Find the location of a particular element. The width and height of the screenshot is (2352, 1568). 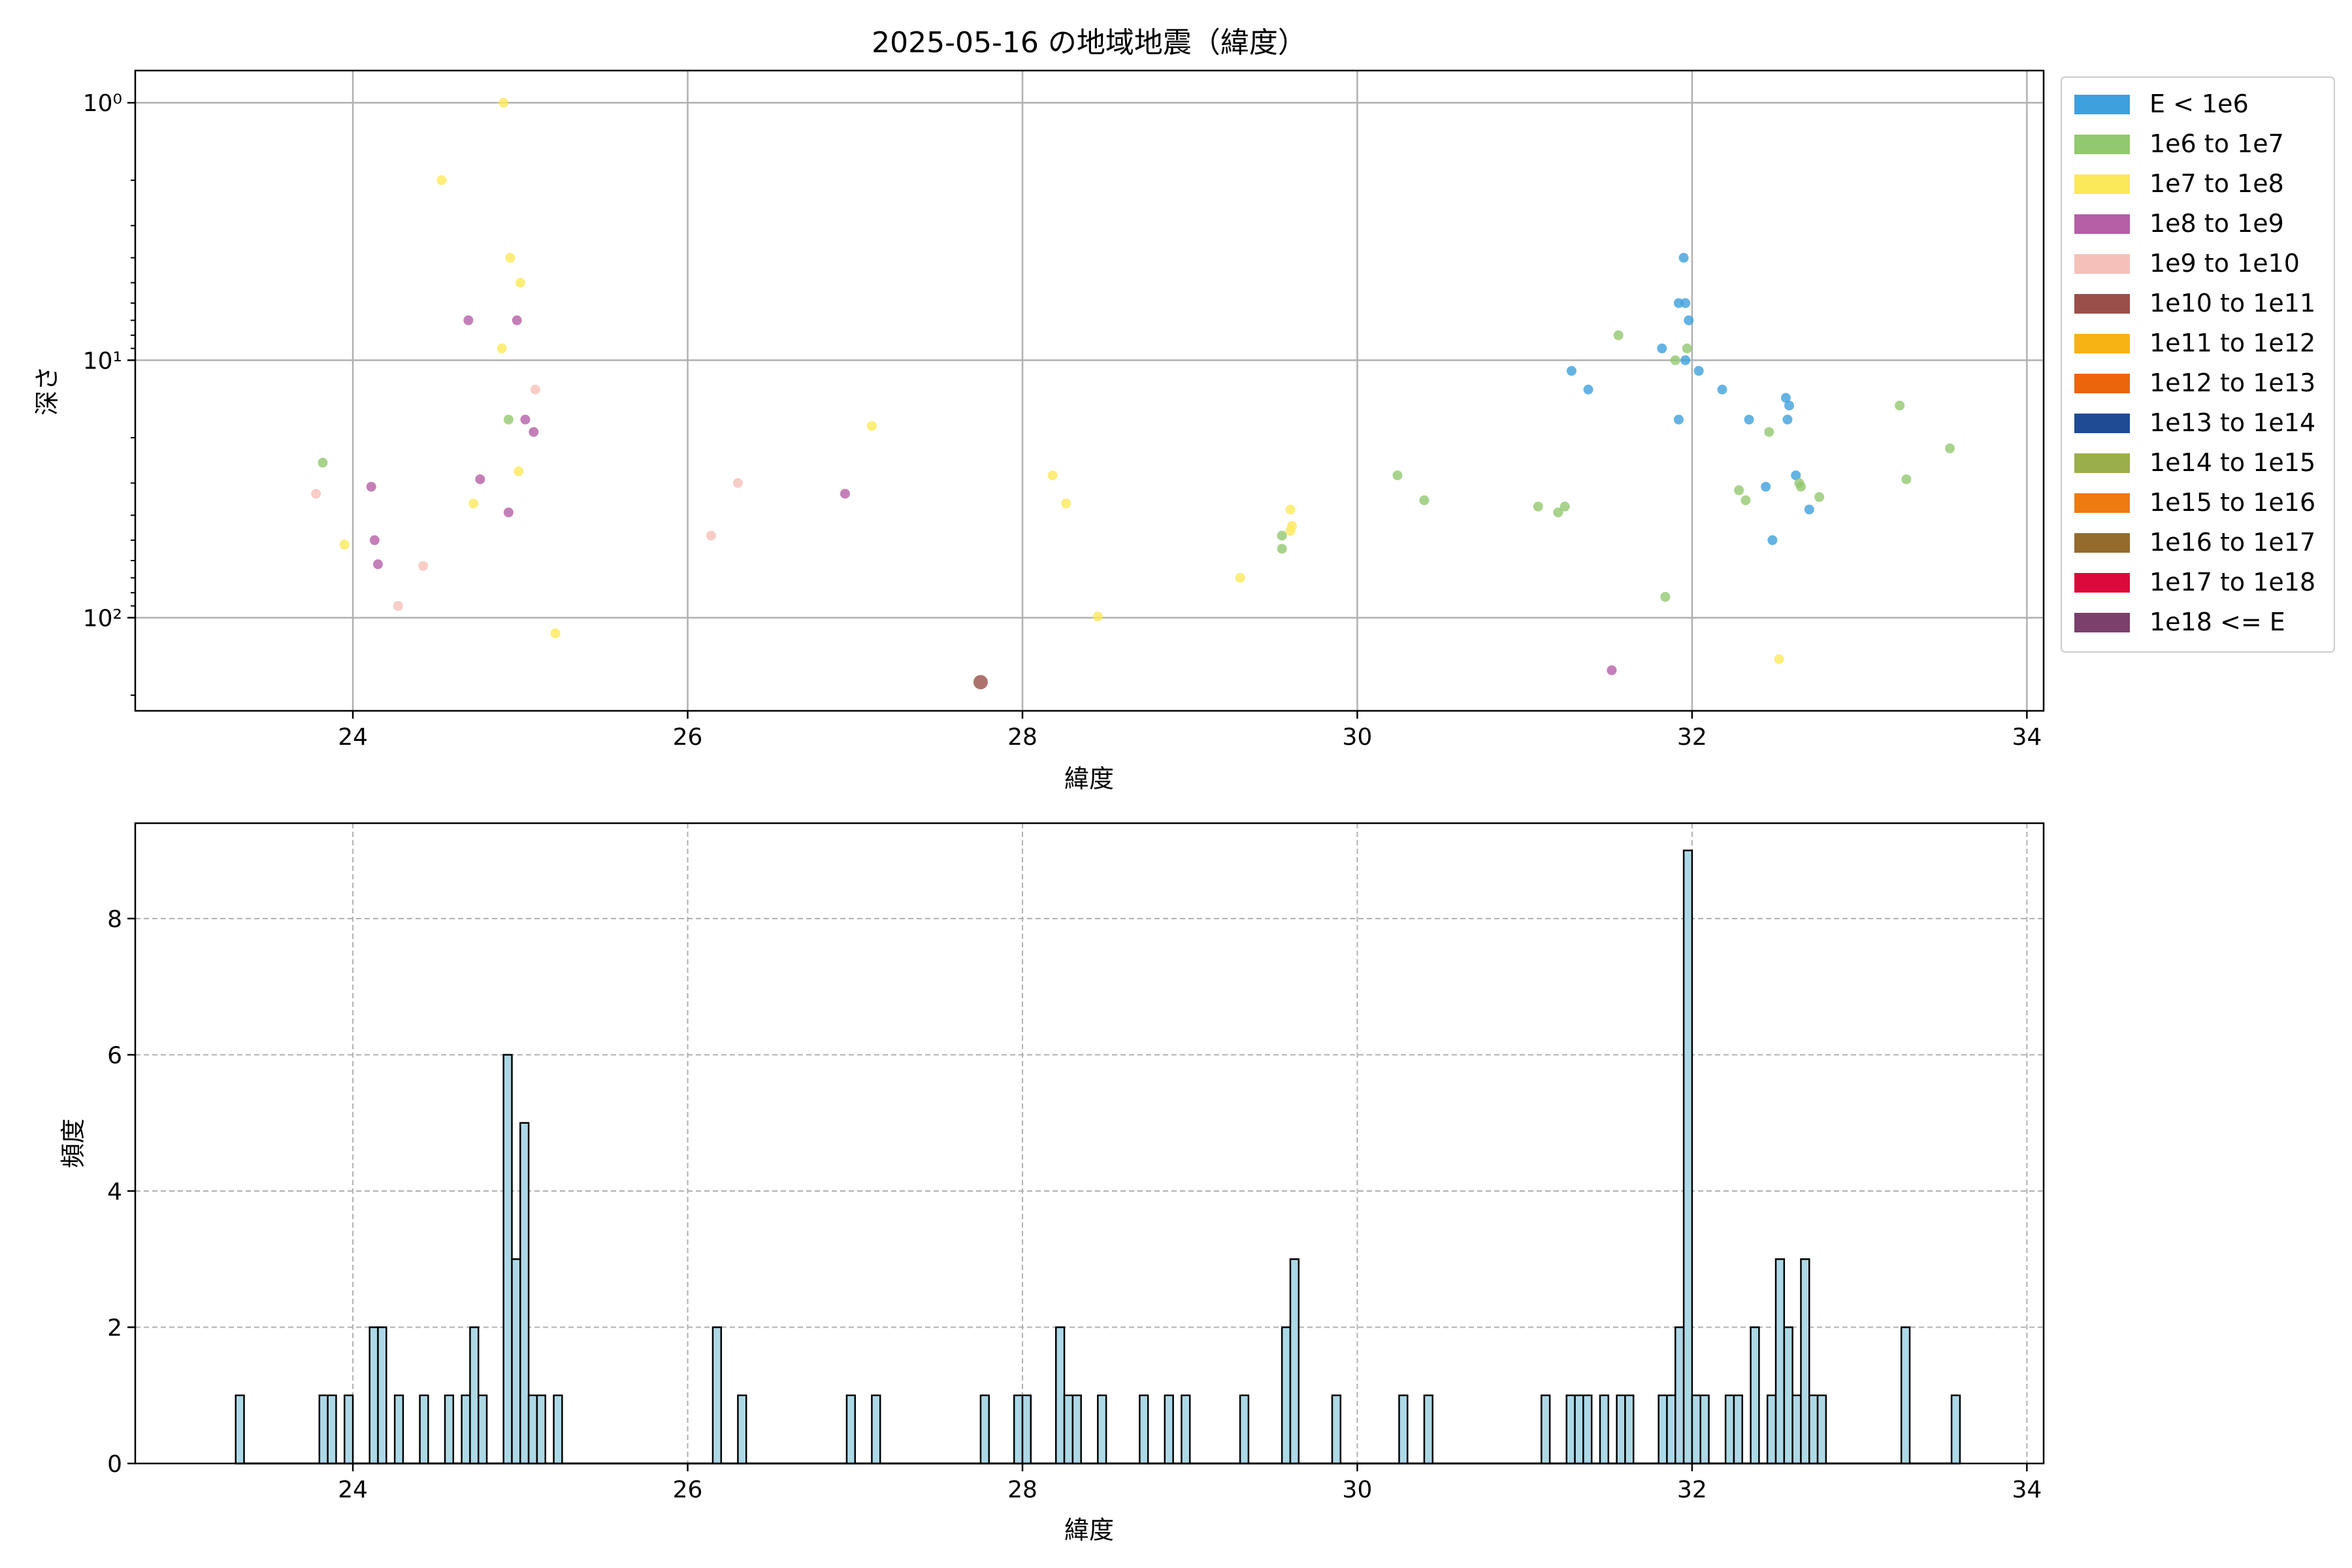

legend-label: 1e9 to 1e10 is located at coordinates (2224, 263).